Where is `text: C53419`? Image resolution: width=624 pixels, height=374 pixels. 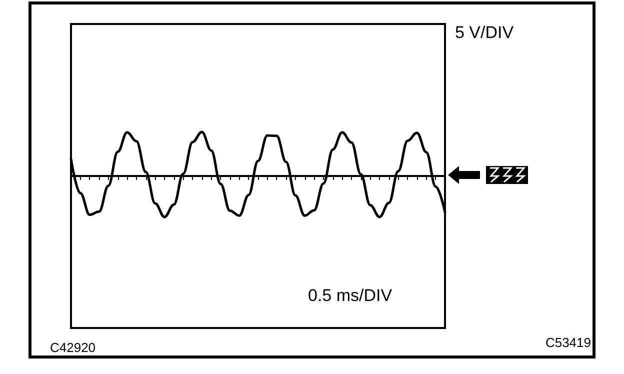
text: C53419 is located at coordinates (568, 342).